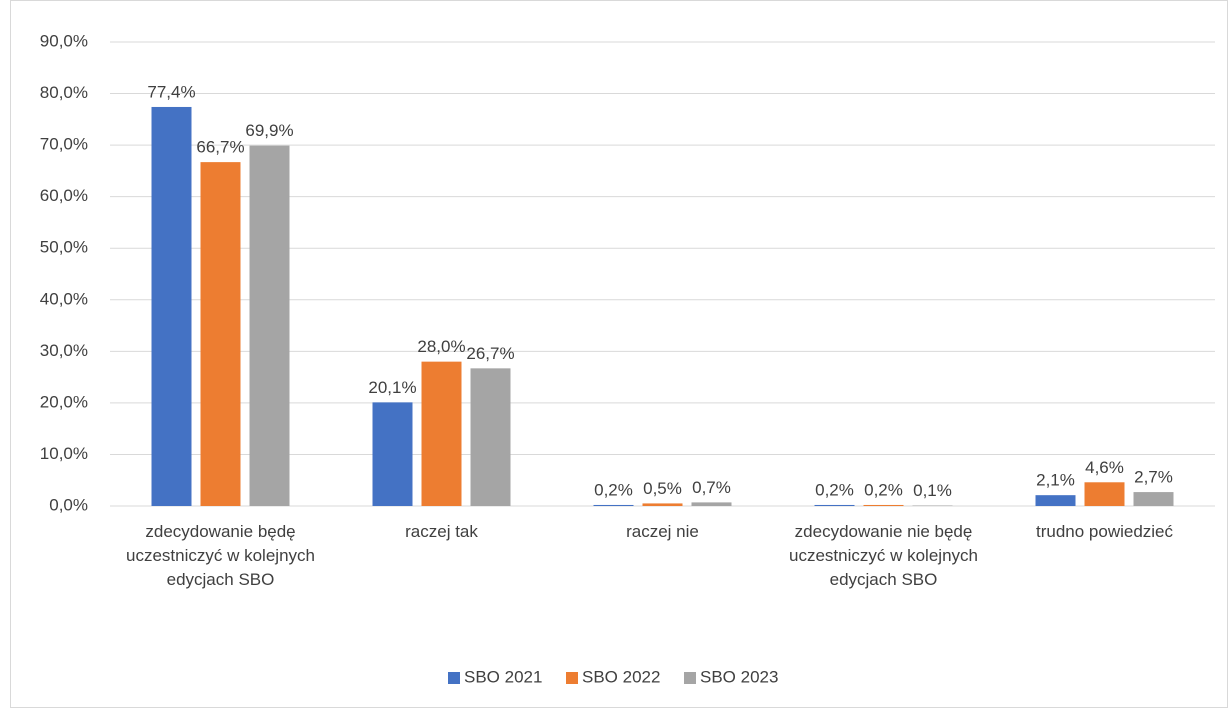 The image size is (1229, 709). I want to click on y-tick-label: 60,0%, so click(64, 195).